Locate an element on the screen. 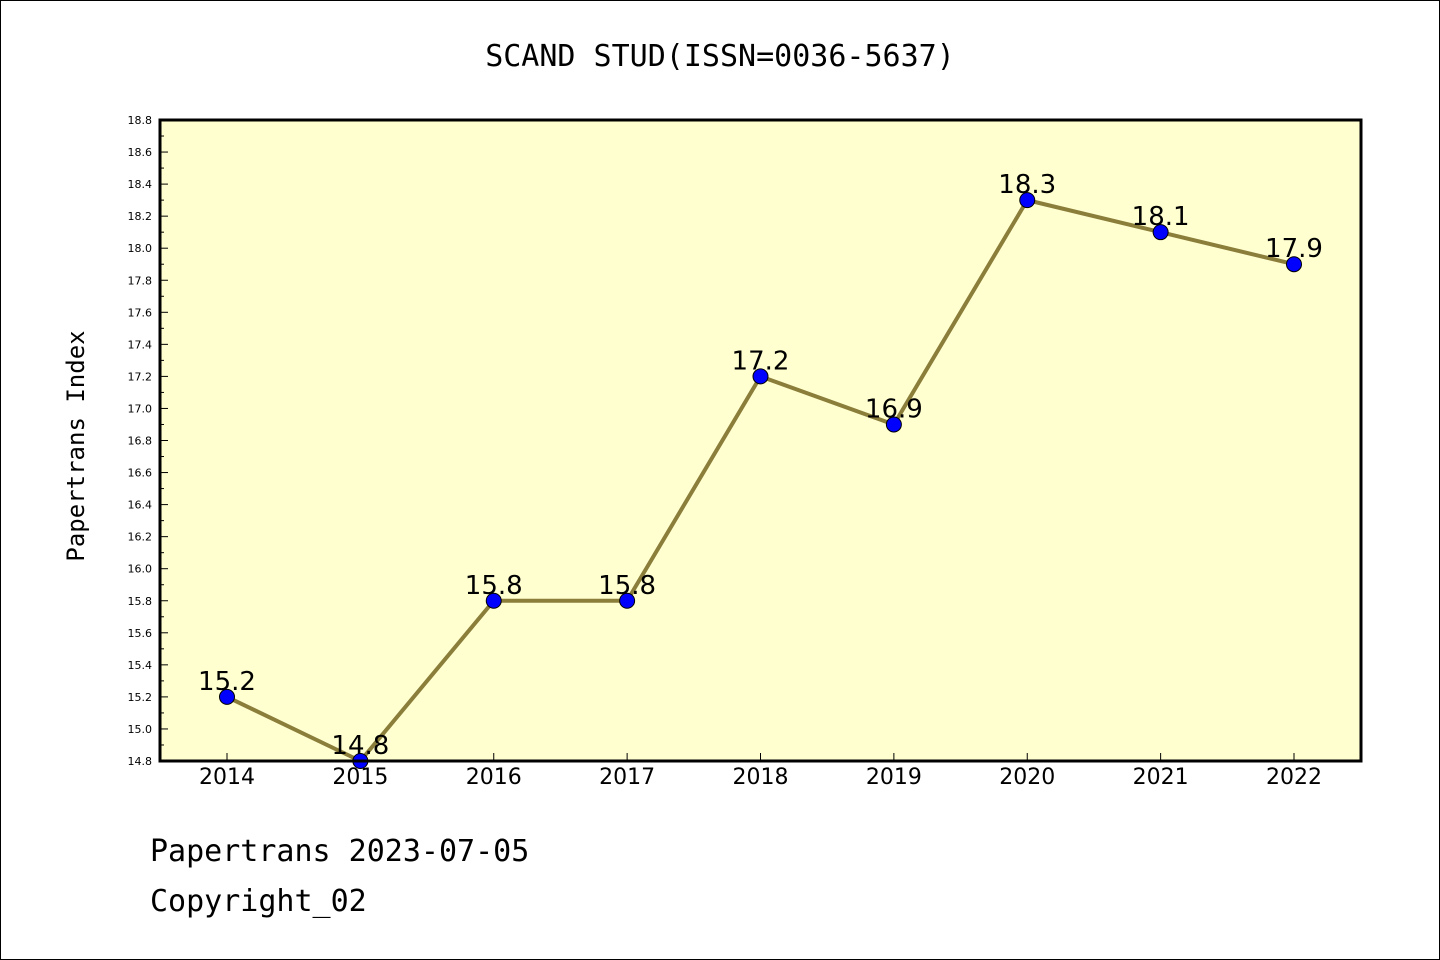 This screenshot has height=960, width=1440. data-label: 16.9 is located at coordinates (894, 409).